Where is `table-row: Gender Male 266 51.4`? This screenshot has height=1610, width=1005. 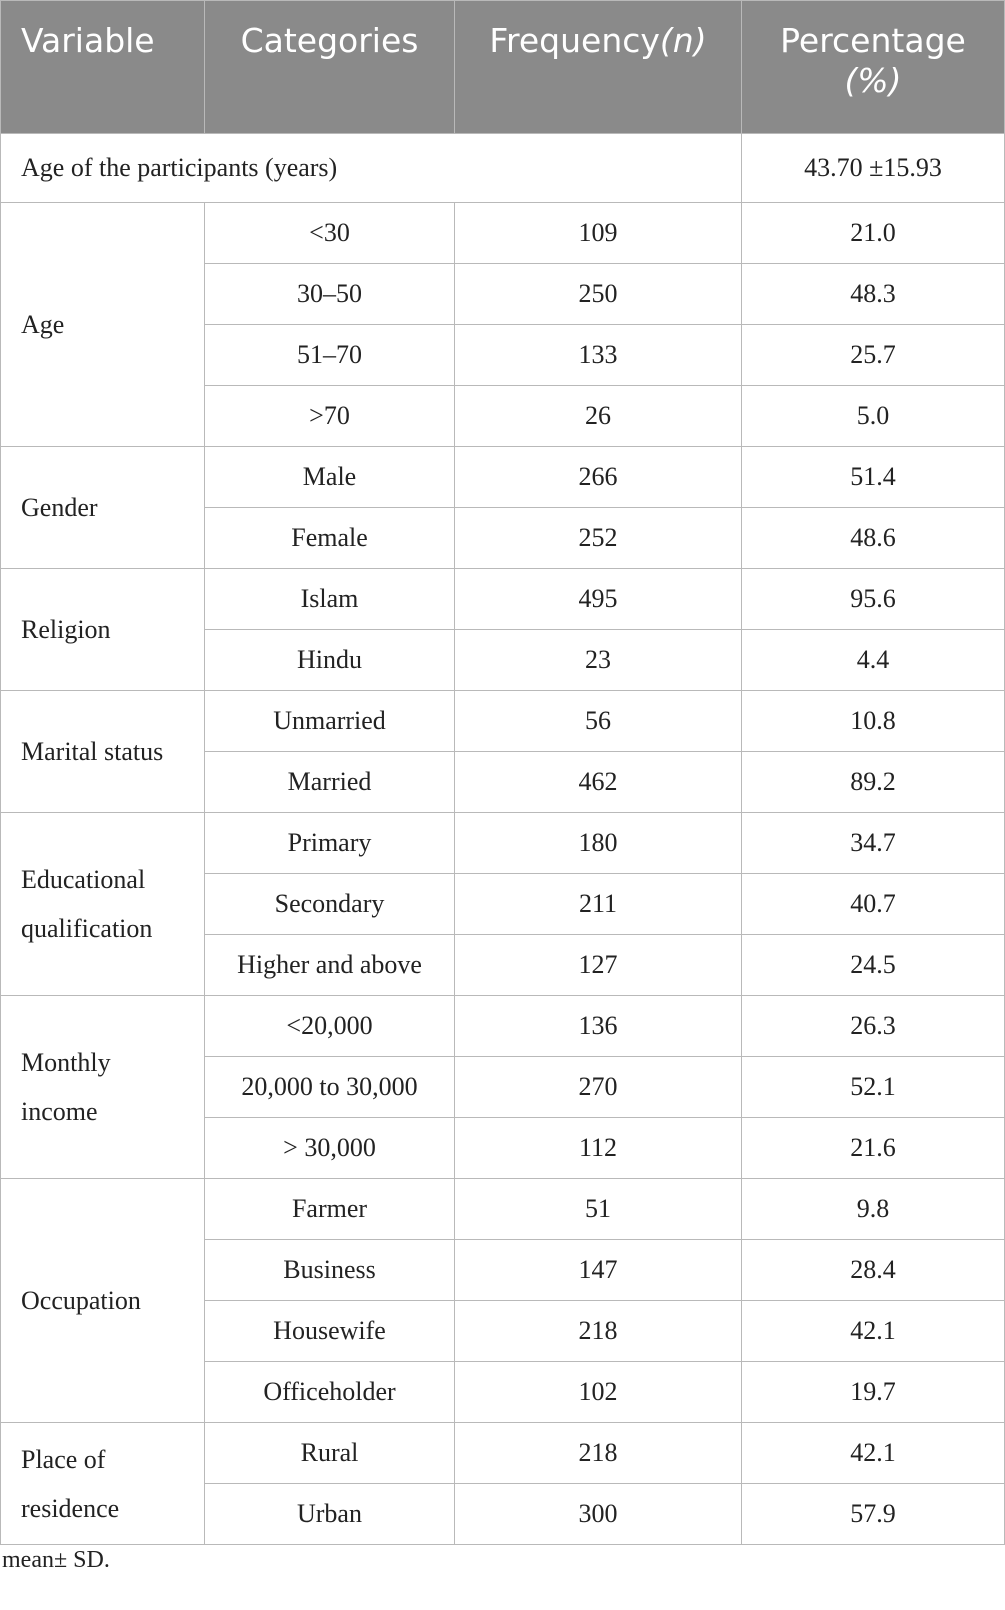
table-row: Gender Male 266 51.4 is located at coordinates (502, 507).